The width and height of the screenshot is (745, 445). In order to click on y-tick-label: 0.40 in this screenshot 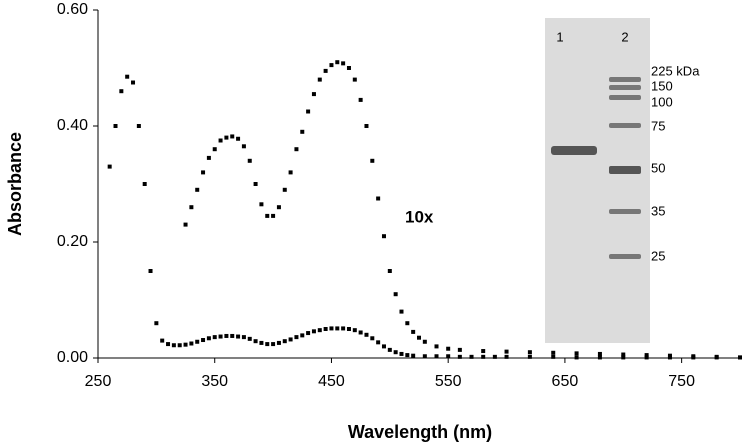, I will do `click(72, 125)`.